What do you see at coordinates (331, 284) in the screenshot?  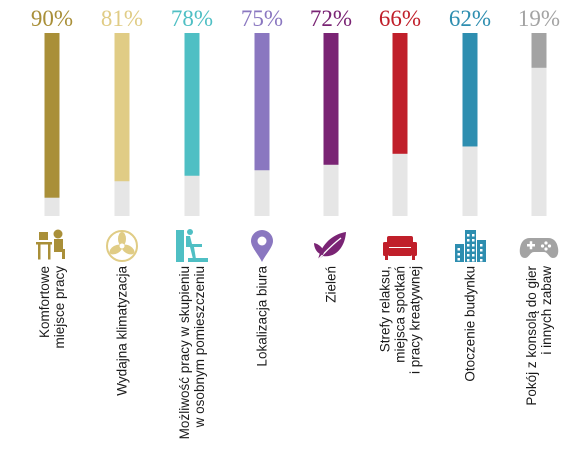 I see `category-label-leaf: Zieleń` at bounding box center [331, 284].